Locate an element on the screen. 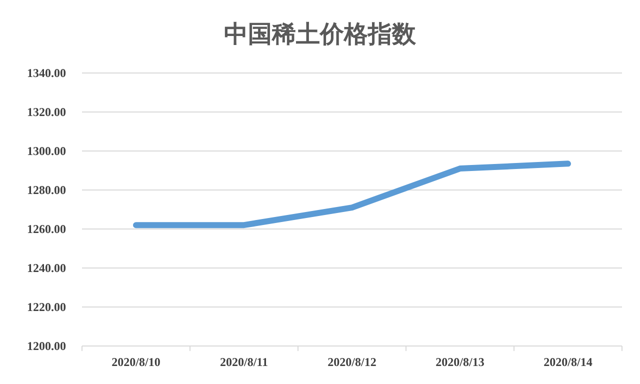  y-tick-label: 1340.00 is located at coordinates (46, 73).